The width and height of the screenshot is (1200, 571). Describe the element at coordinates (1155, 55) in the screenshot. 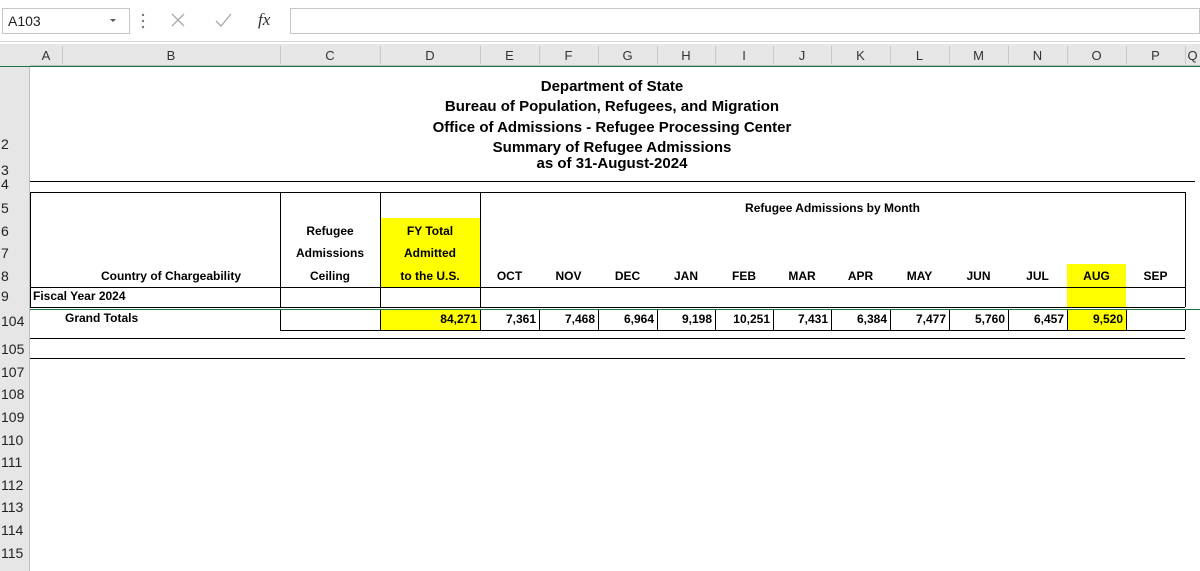

I see `column-header: P` at that location.